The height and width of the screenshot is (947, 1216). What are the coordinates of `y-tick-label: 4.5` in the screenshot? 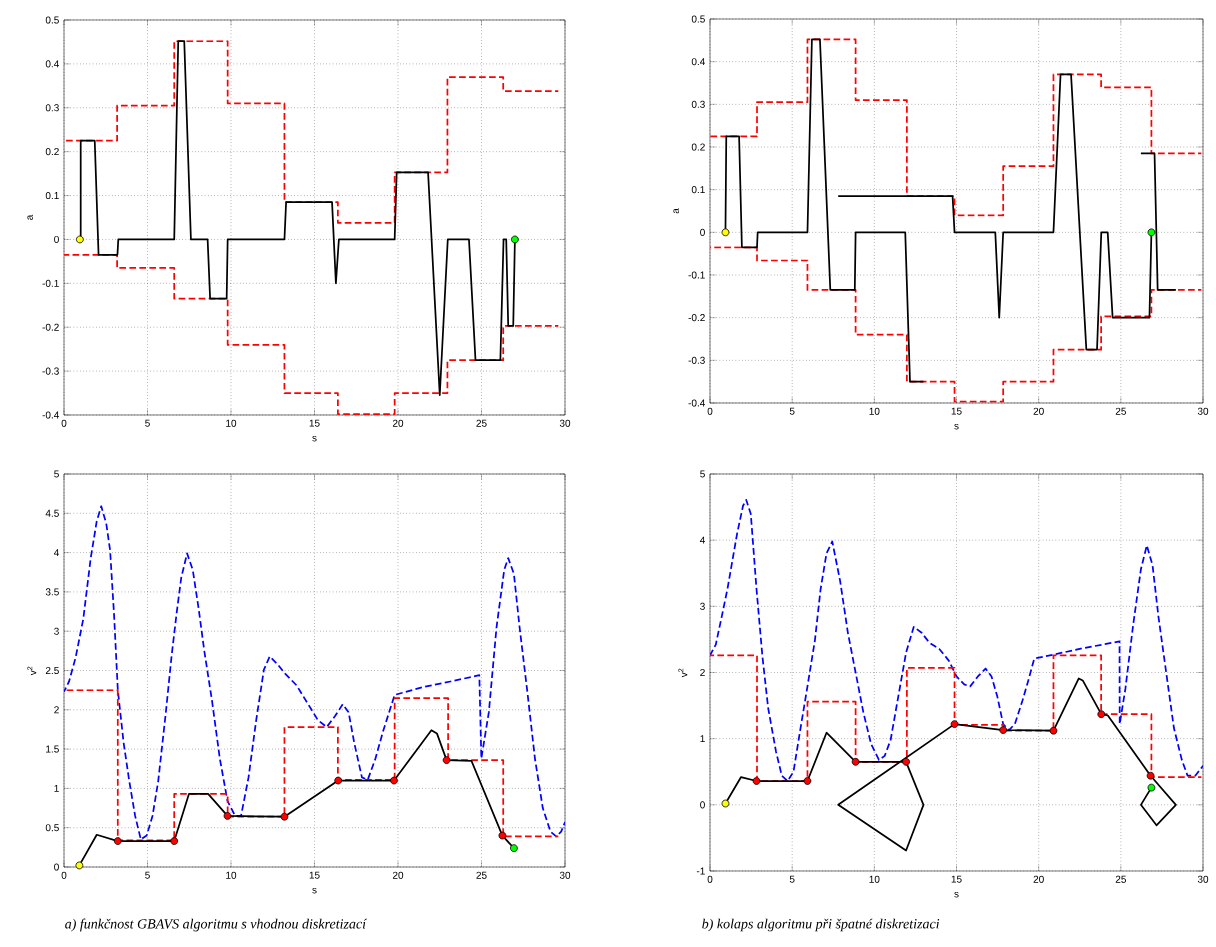 It's located at (52, 513).